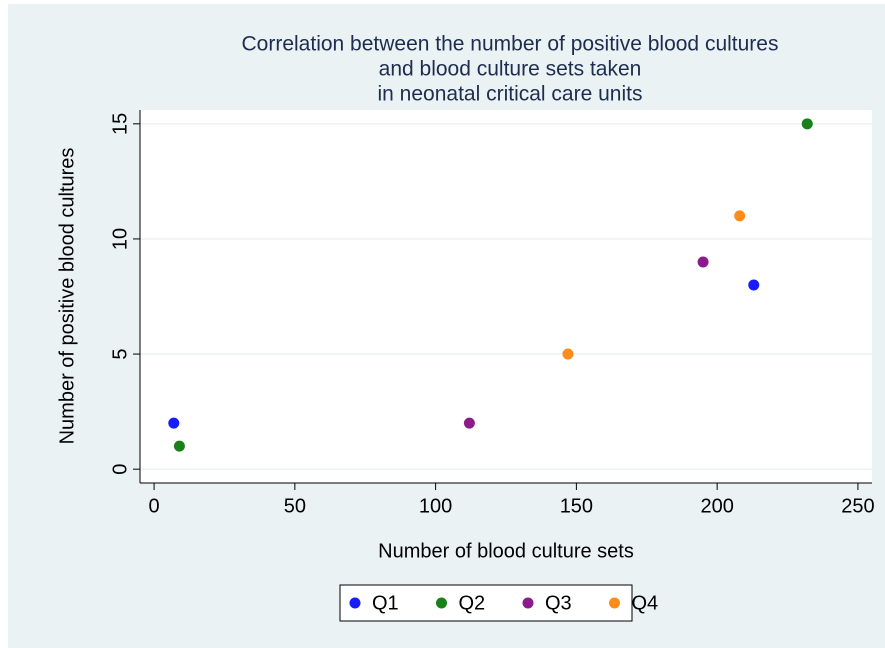  Describe the element at coordinates (67, 296) in the screenshot. I see `y-axis-label: Number of positive blood cultures` at that location.